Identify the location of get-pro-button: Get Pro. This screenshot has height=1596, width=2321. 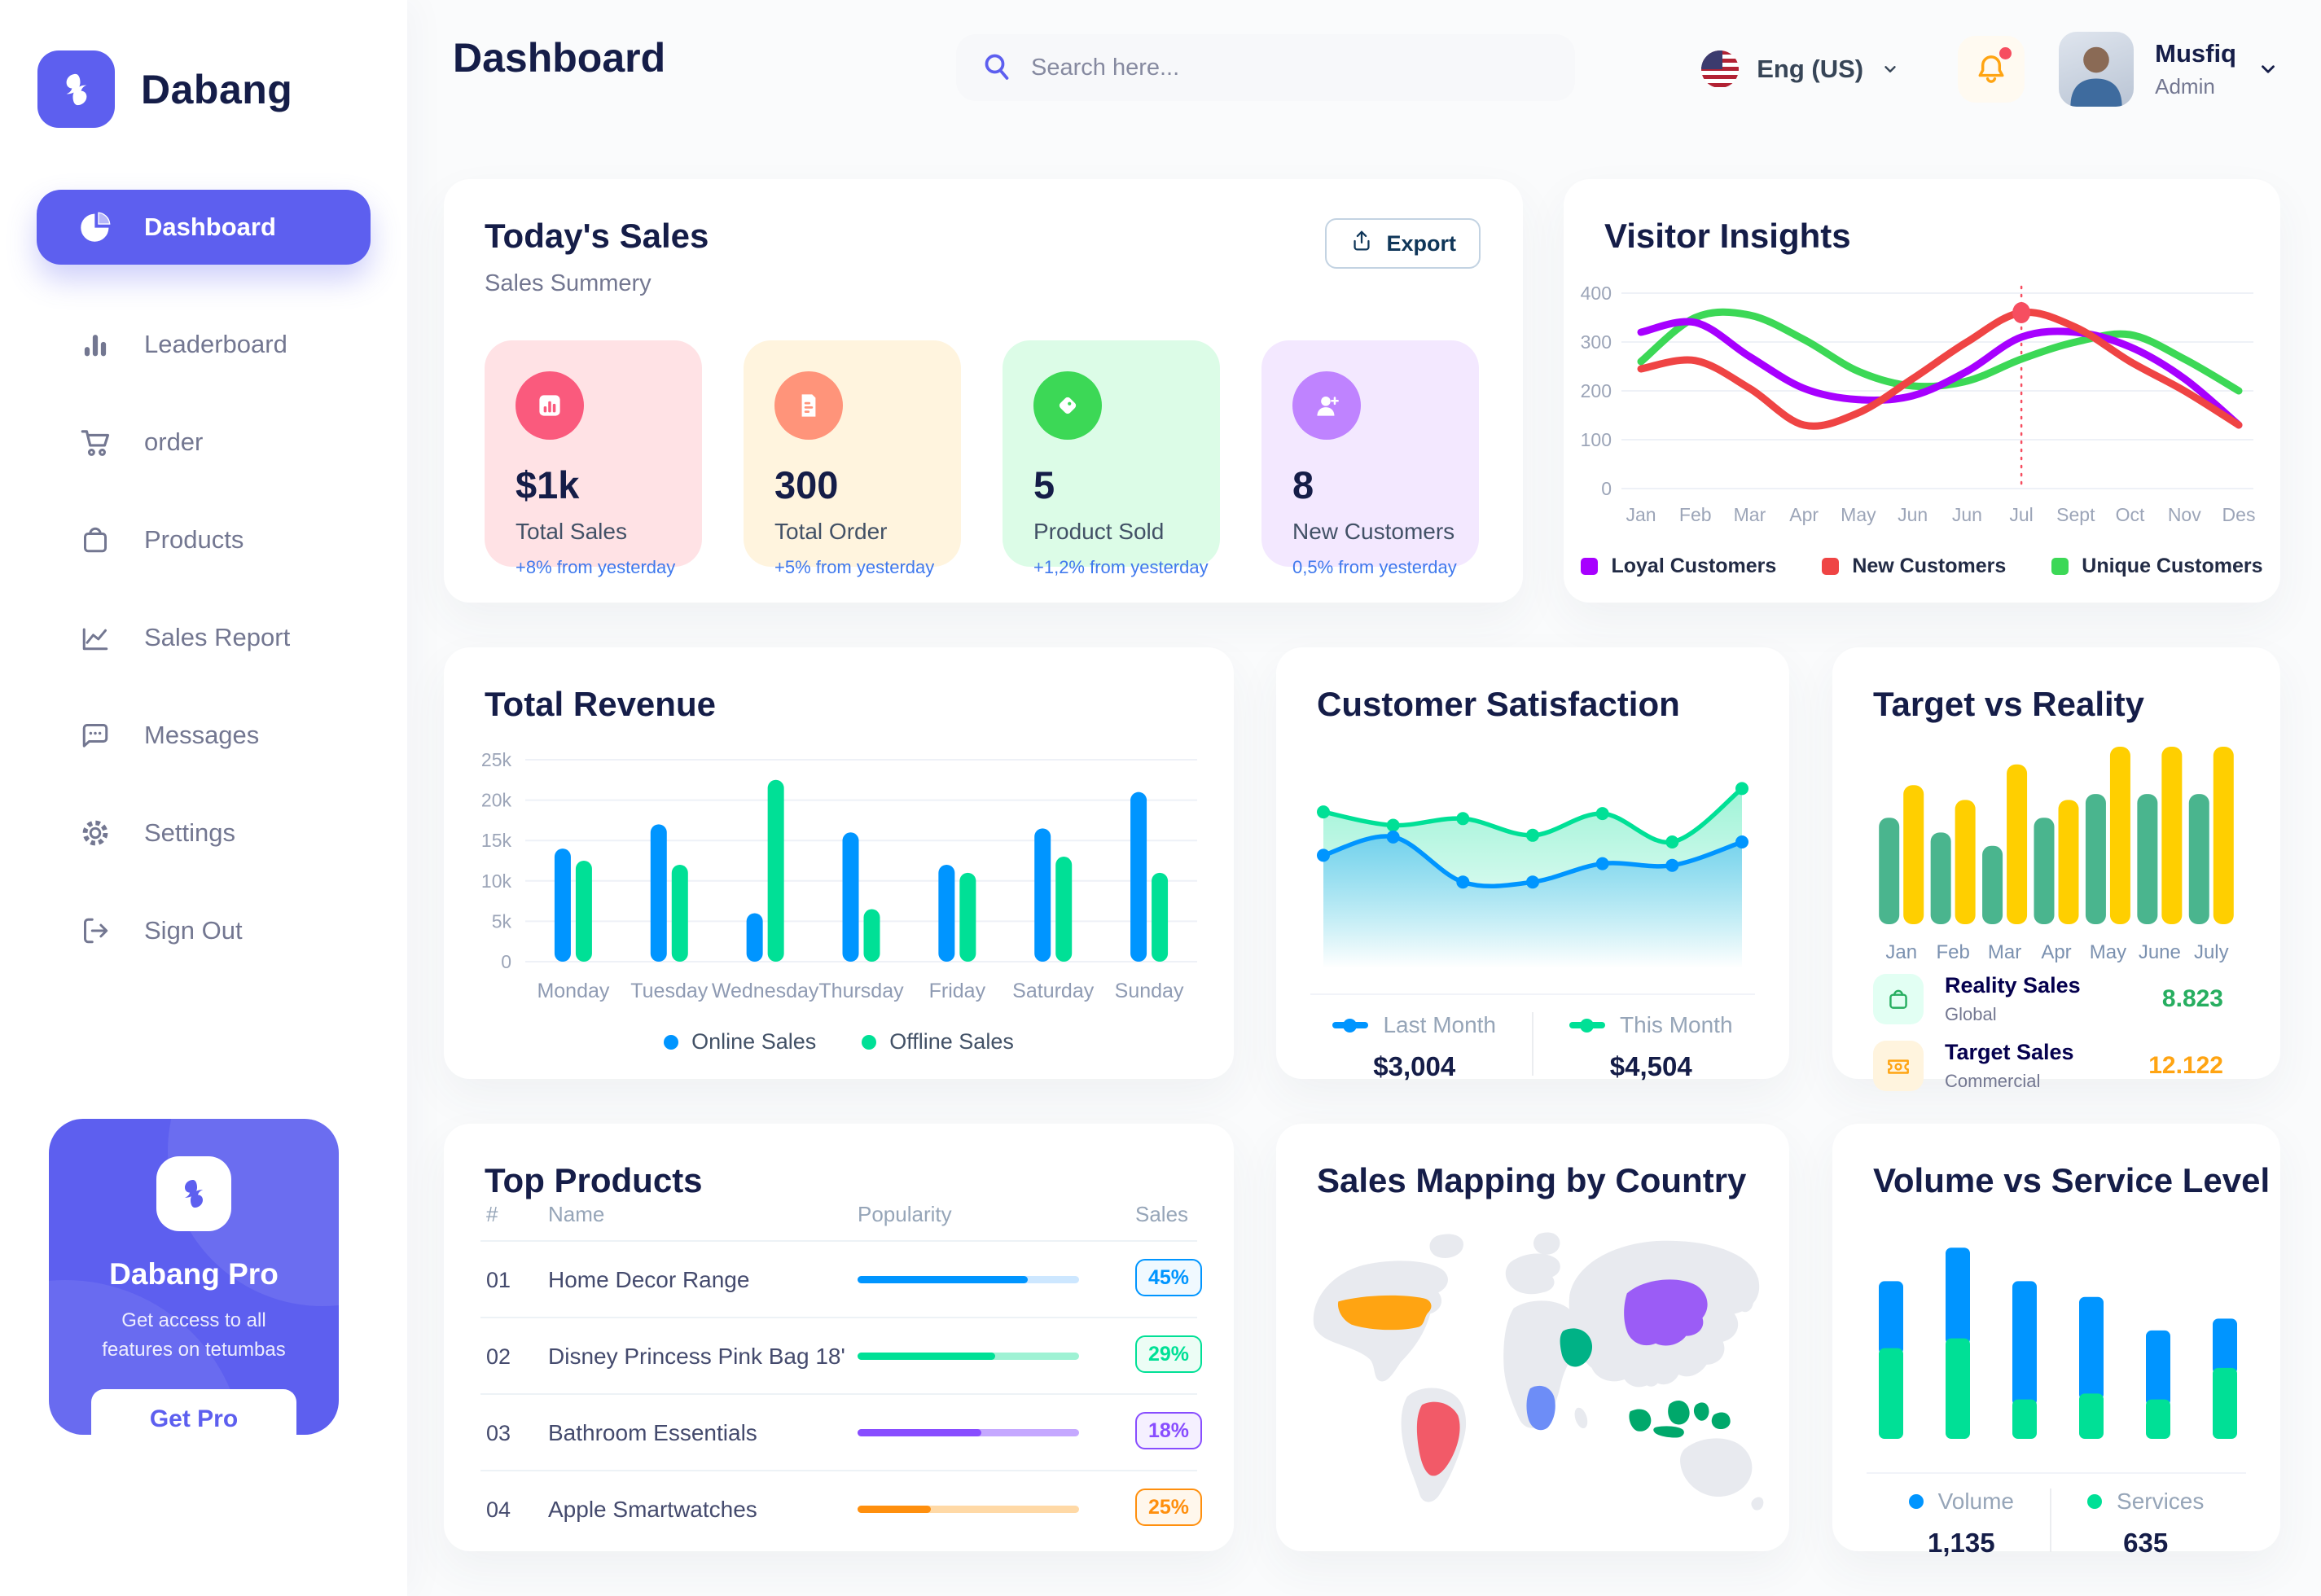
(193, 1412).